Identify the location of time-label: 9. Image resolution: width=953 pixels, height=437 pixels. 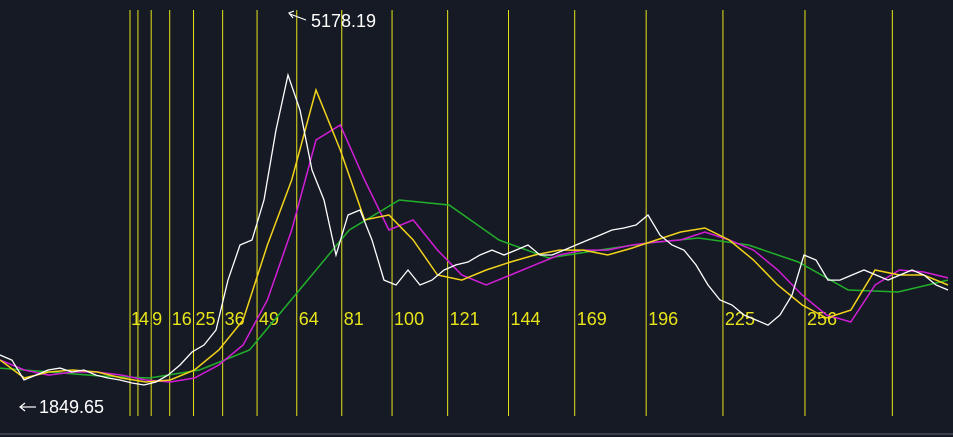
(157, 319).